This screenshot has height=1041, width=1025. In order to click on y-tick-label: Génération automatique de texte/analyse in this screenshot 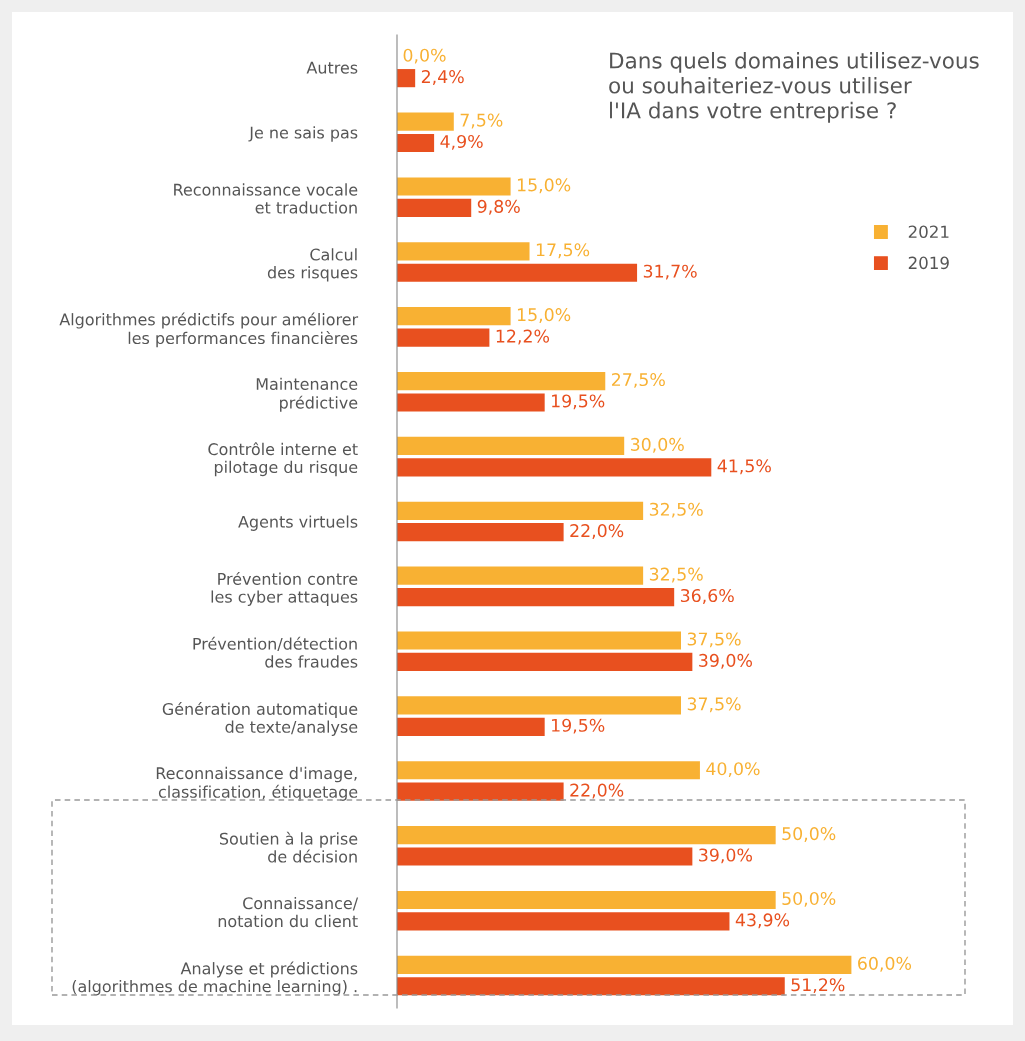, I will do `click(260, 718)`.